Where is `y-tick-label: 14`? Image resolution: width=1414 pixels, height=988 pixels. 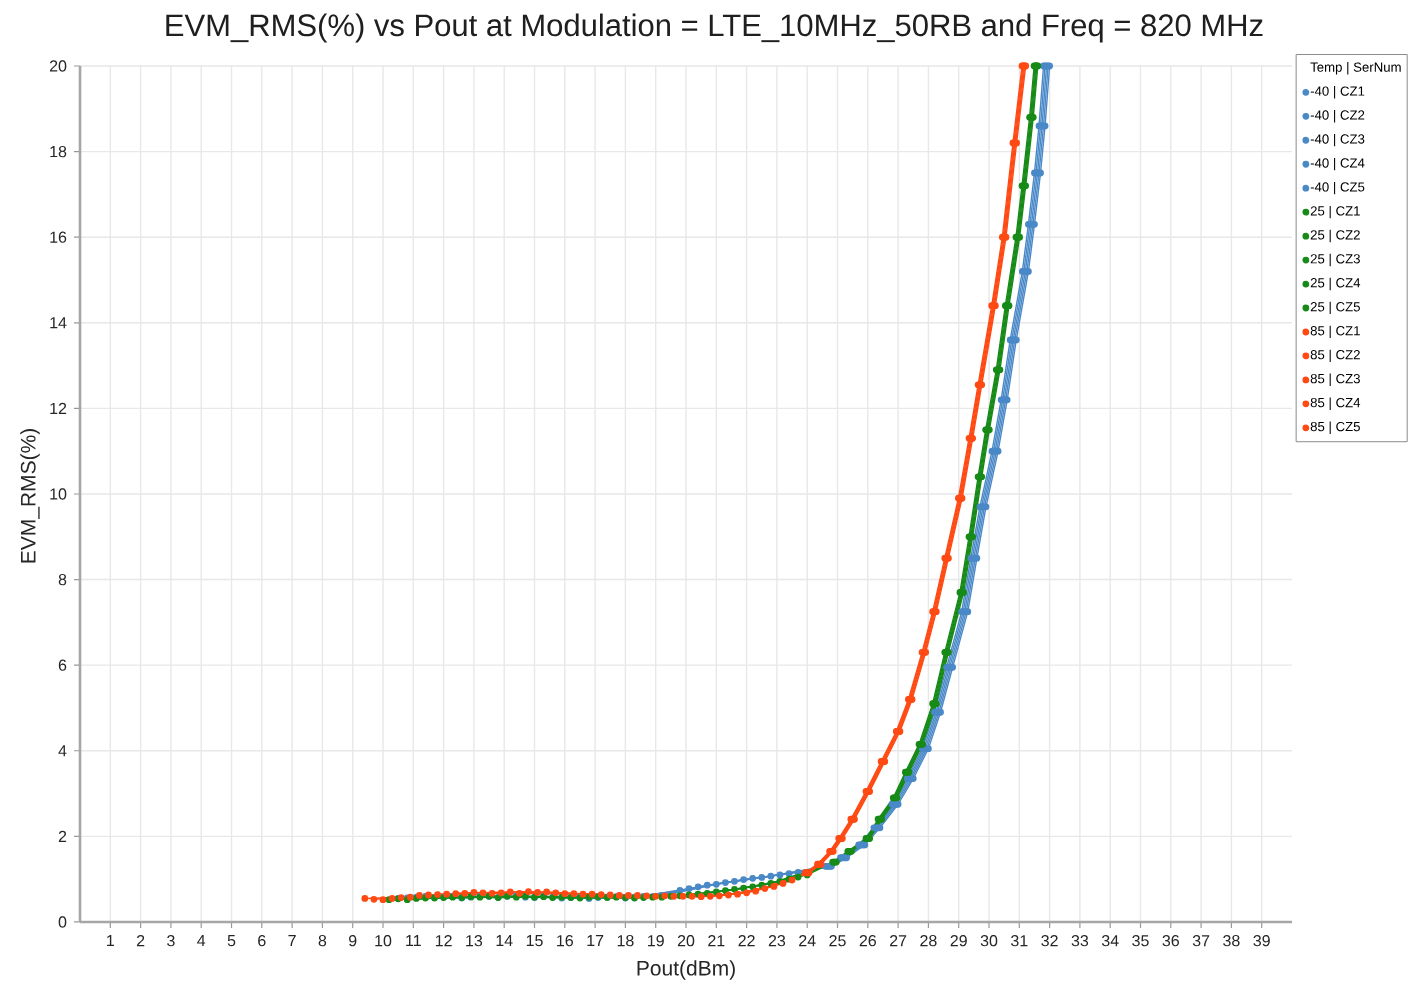
y-tick-label: 14 is located at coordinates (58, 323).